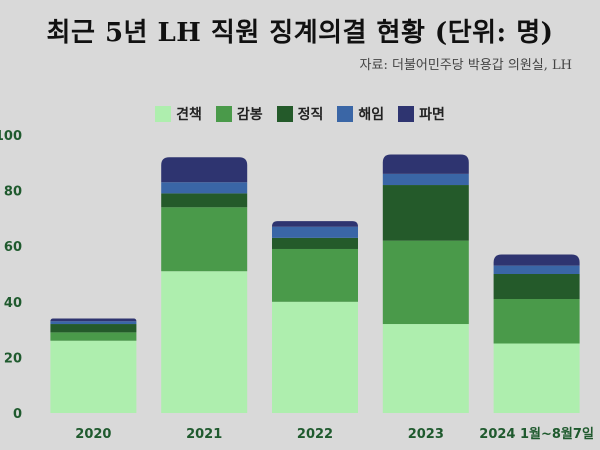  Describe the element at coordinates (93, 434) in the screenshot. I see `x-tick-label: 2020` at that location.